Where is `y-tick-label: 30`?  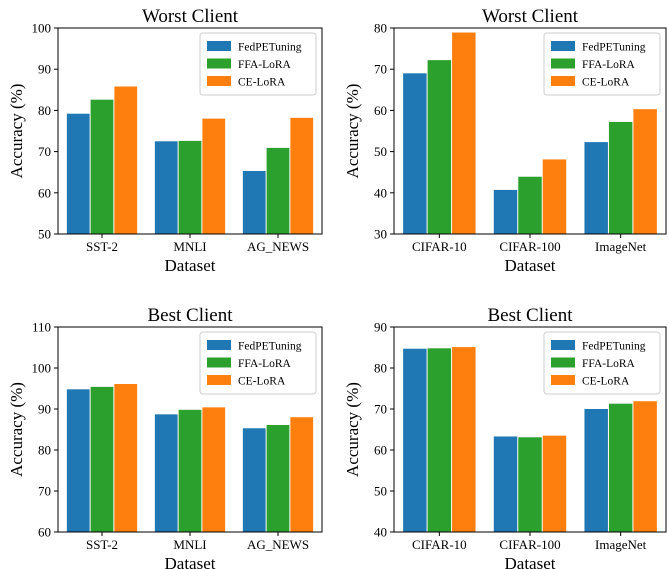 y-tick-label: 30 is located at coordinates (380, 234).